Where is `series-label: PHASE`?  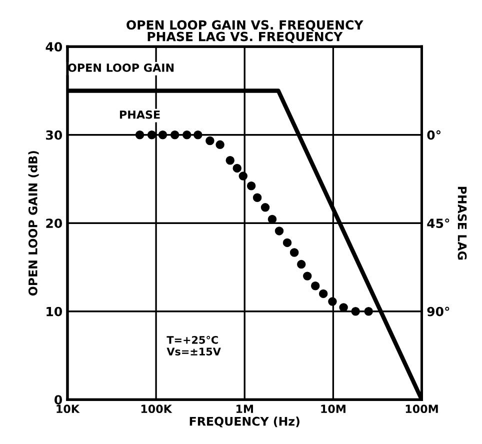 series-label: PHASE is located at coordinates (140, 114).